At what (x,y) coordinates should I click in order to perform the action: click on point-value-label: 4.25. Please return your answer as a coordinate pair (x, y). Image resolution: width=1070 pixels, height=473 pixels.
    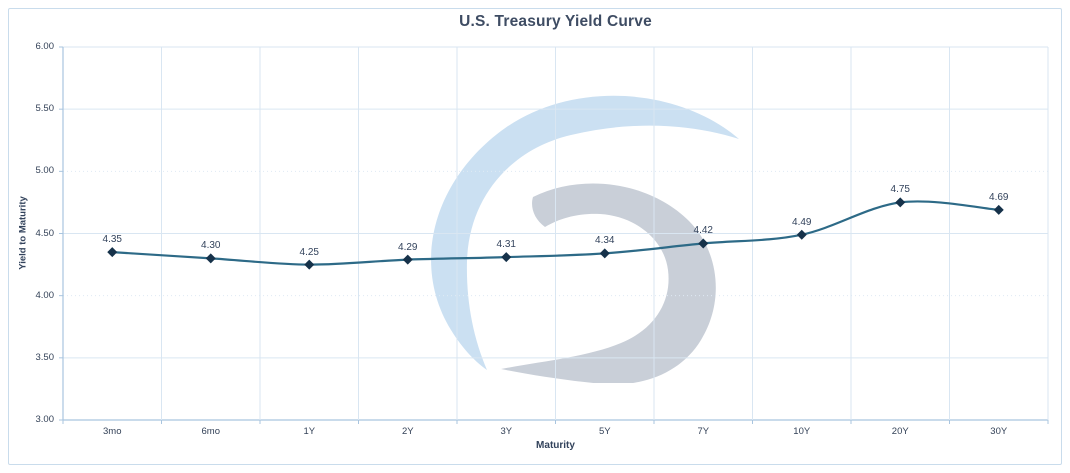
    Looking at the image, I should click on (309, 252).